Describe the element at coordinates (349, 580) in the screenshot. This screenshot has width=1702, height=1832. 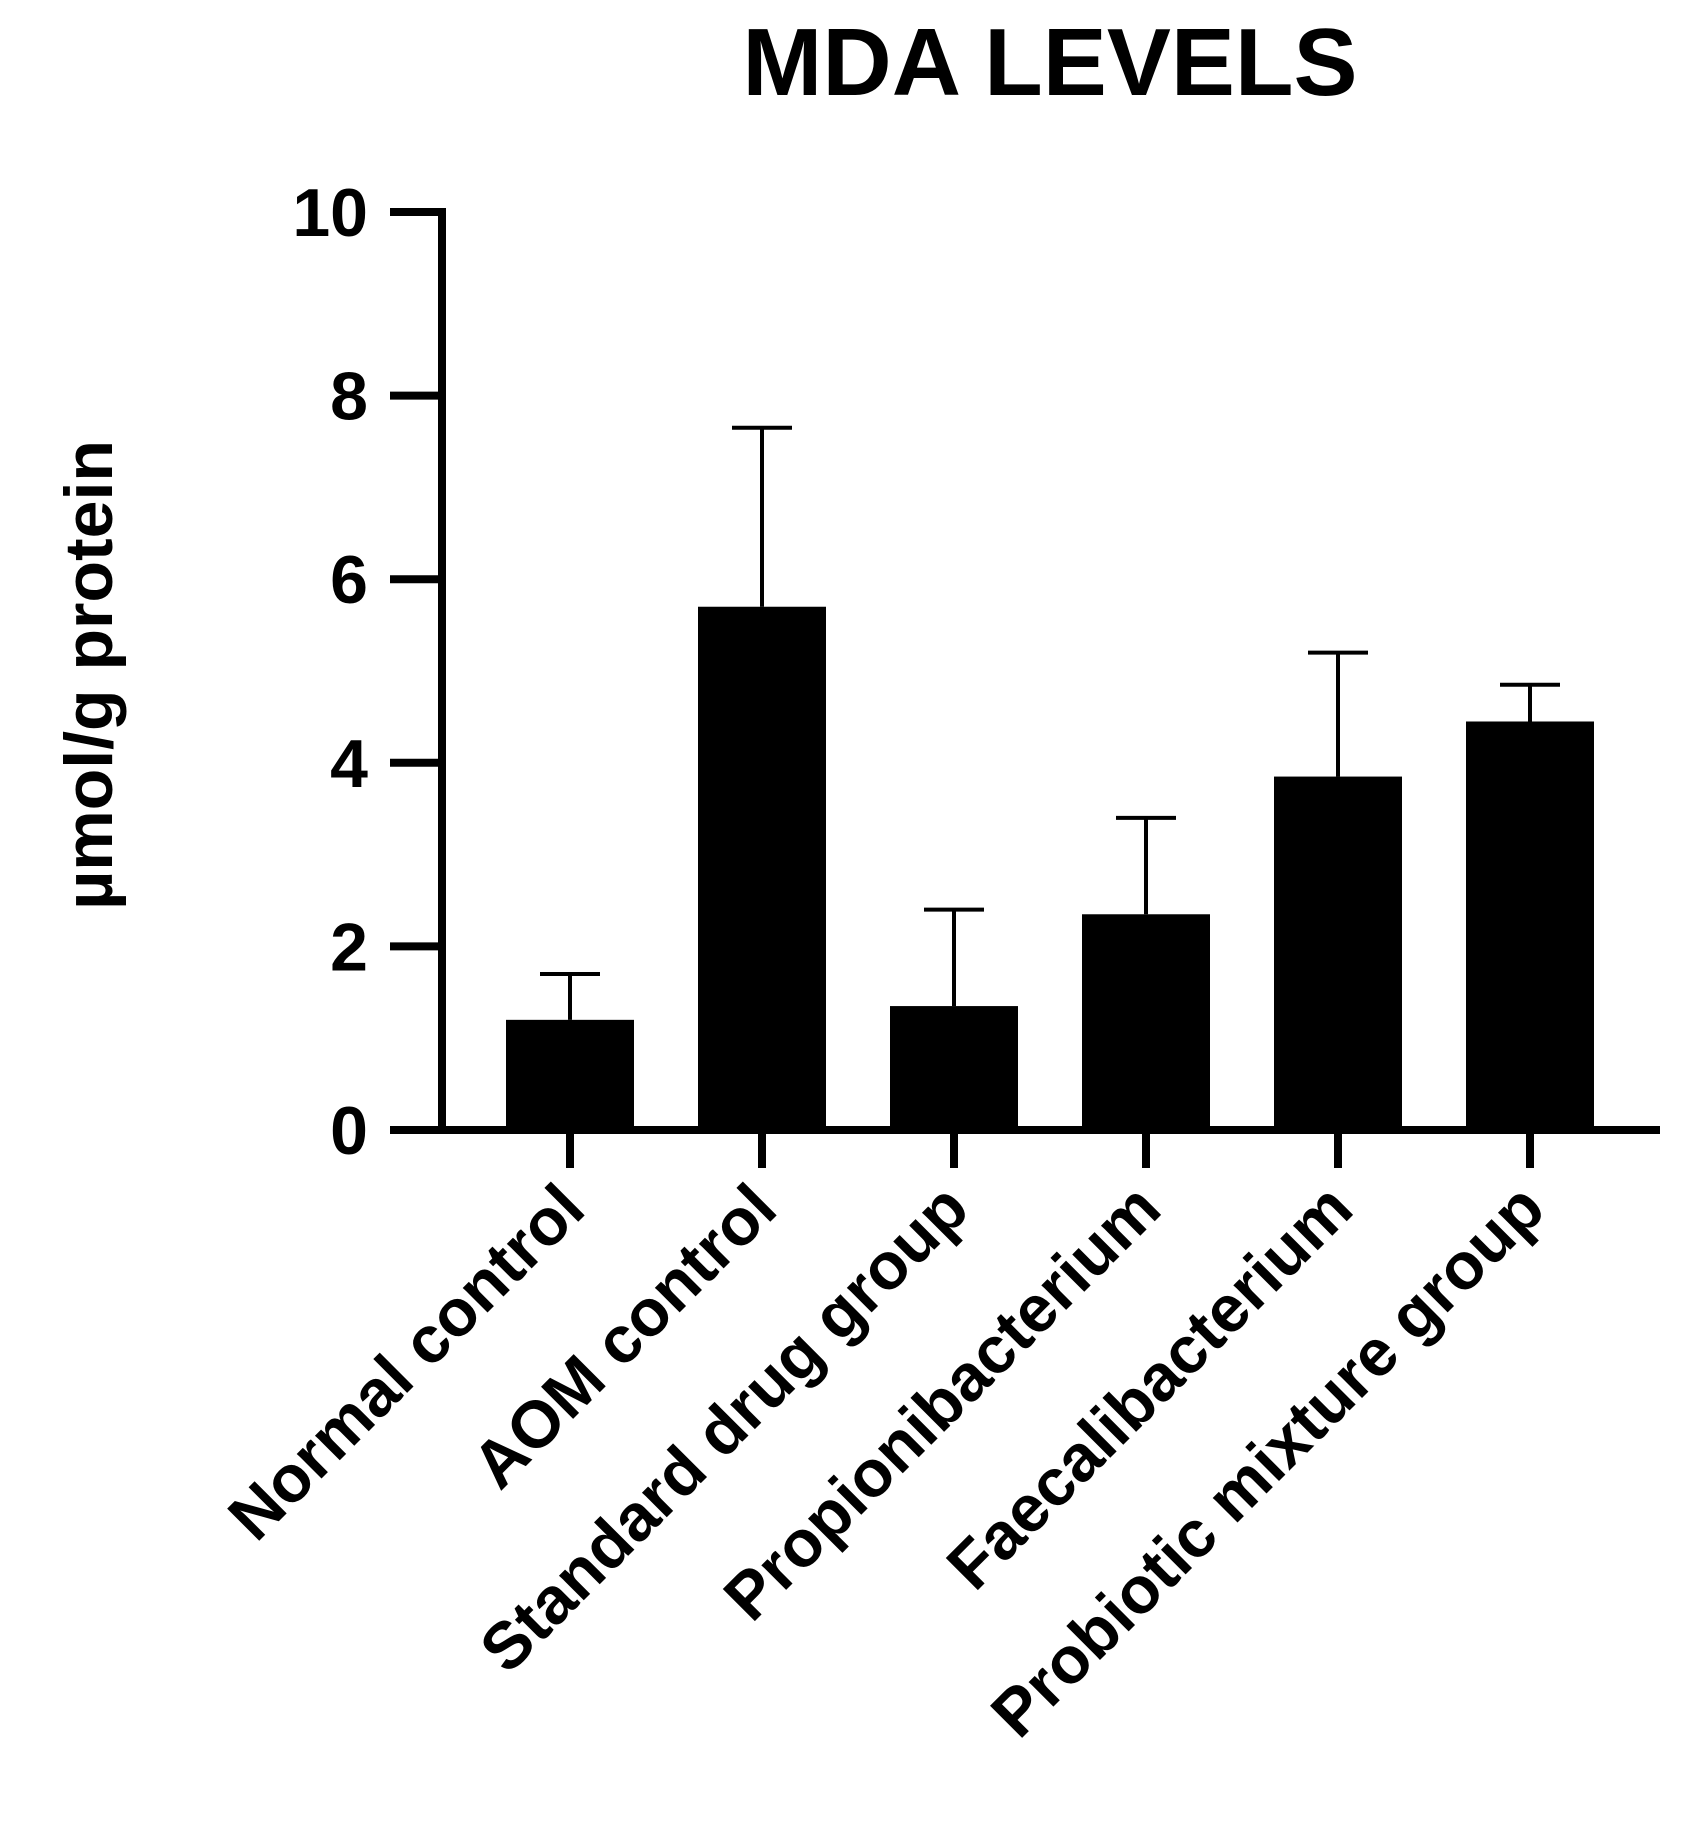
I see `y-tick-label: 6` at that location.